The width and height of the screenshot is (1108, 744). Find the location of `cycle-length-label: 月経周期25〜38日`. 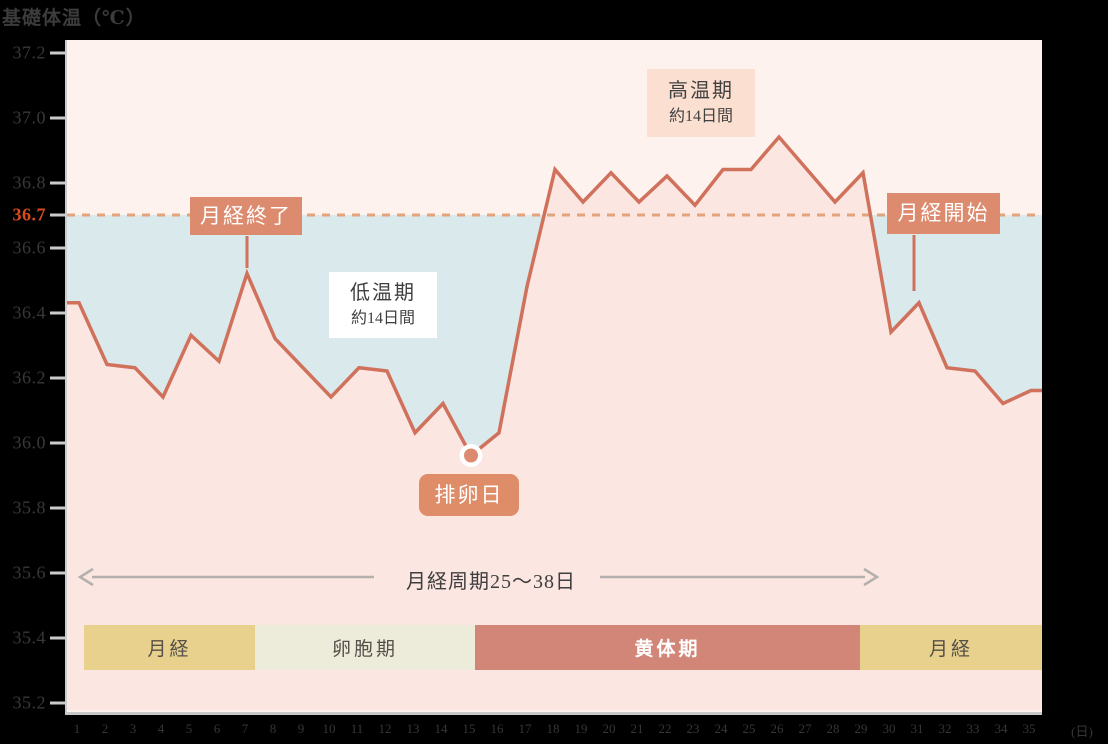

cycle-length-label: 月経周期25〜38日 is located at coordinates (491, 582).